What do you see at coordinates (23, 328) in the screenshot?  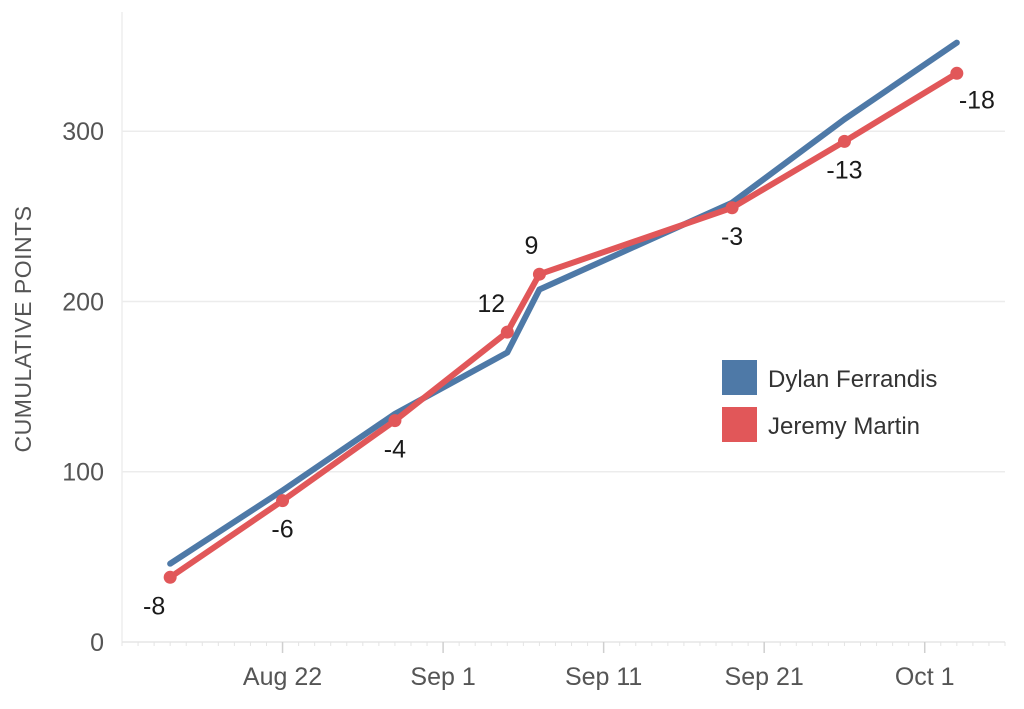 I see `y-axis-title: CUMULATIVE POINTS` at bounding box center [23, 328].